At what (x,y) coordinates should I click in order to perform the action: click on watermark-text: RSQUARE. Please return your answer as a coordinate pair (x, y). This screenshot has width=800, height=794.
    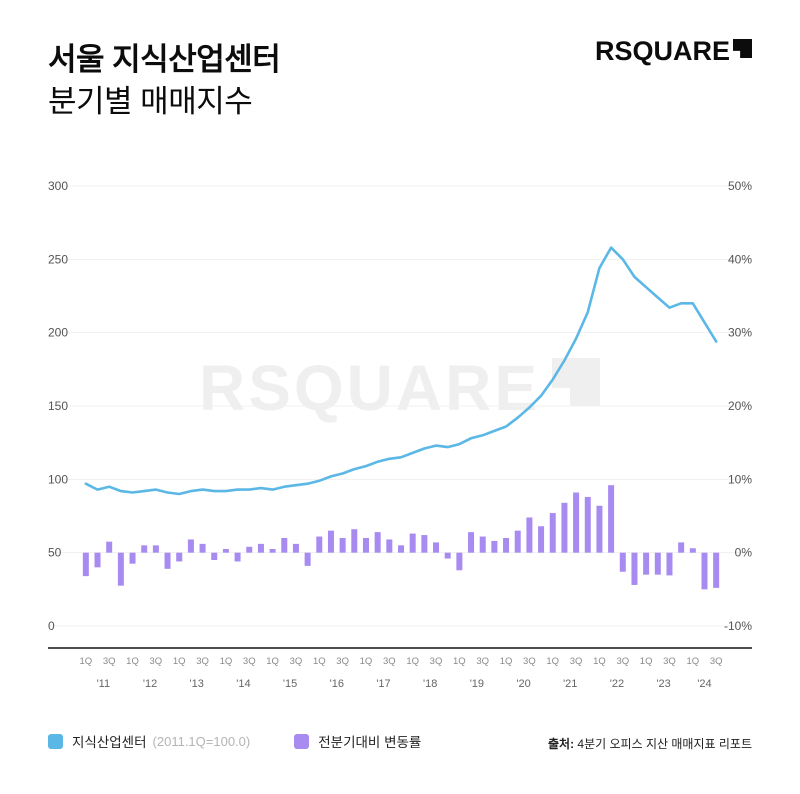
    Looking at the image, I should click on (369, 388).